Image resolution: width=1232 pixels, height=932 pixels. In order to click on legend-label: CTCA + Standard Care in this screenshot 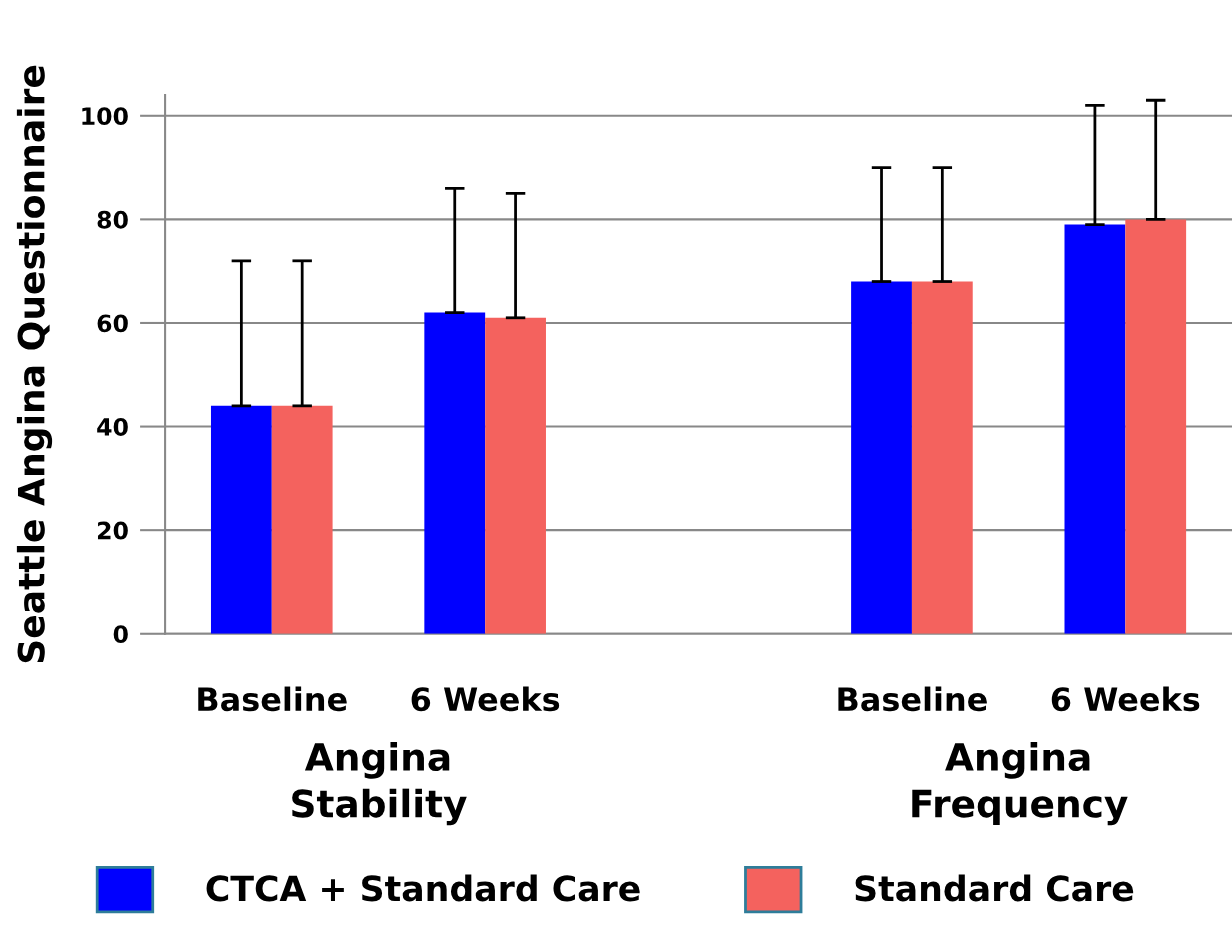, I will do `click(423, 888)`.